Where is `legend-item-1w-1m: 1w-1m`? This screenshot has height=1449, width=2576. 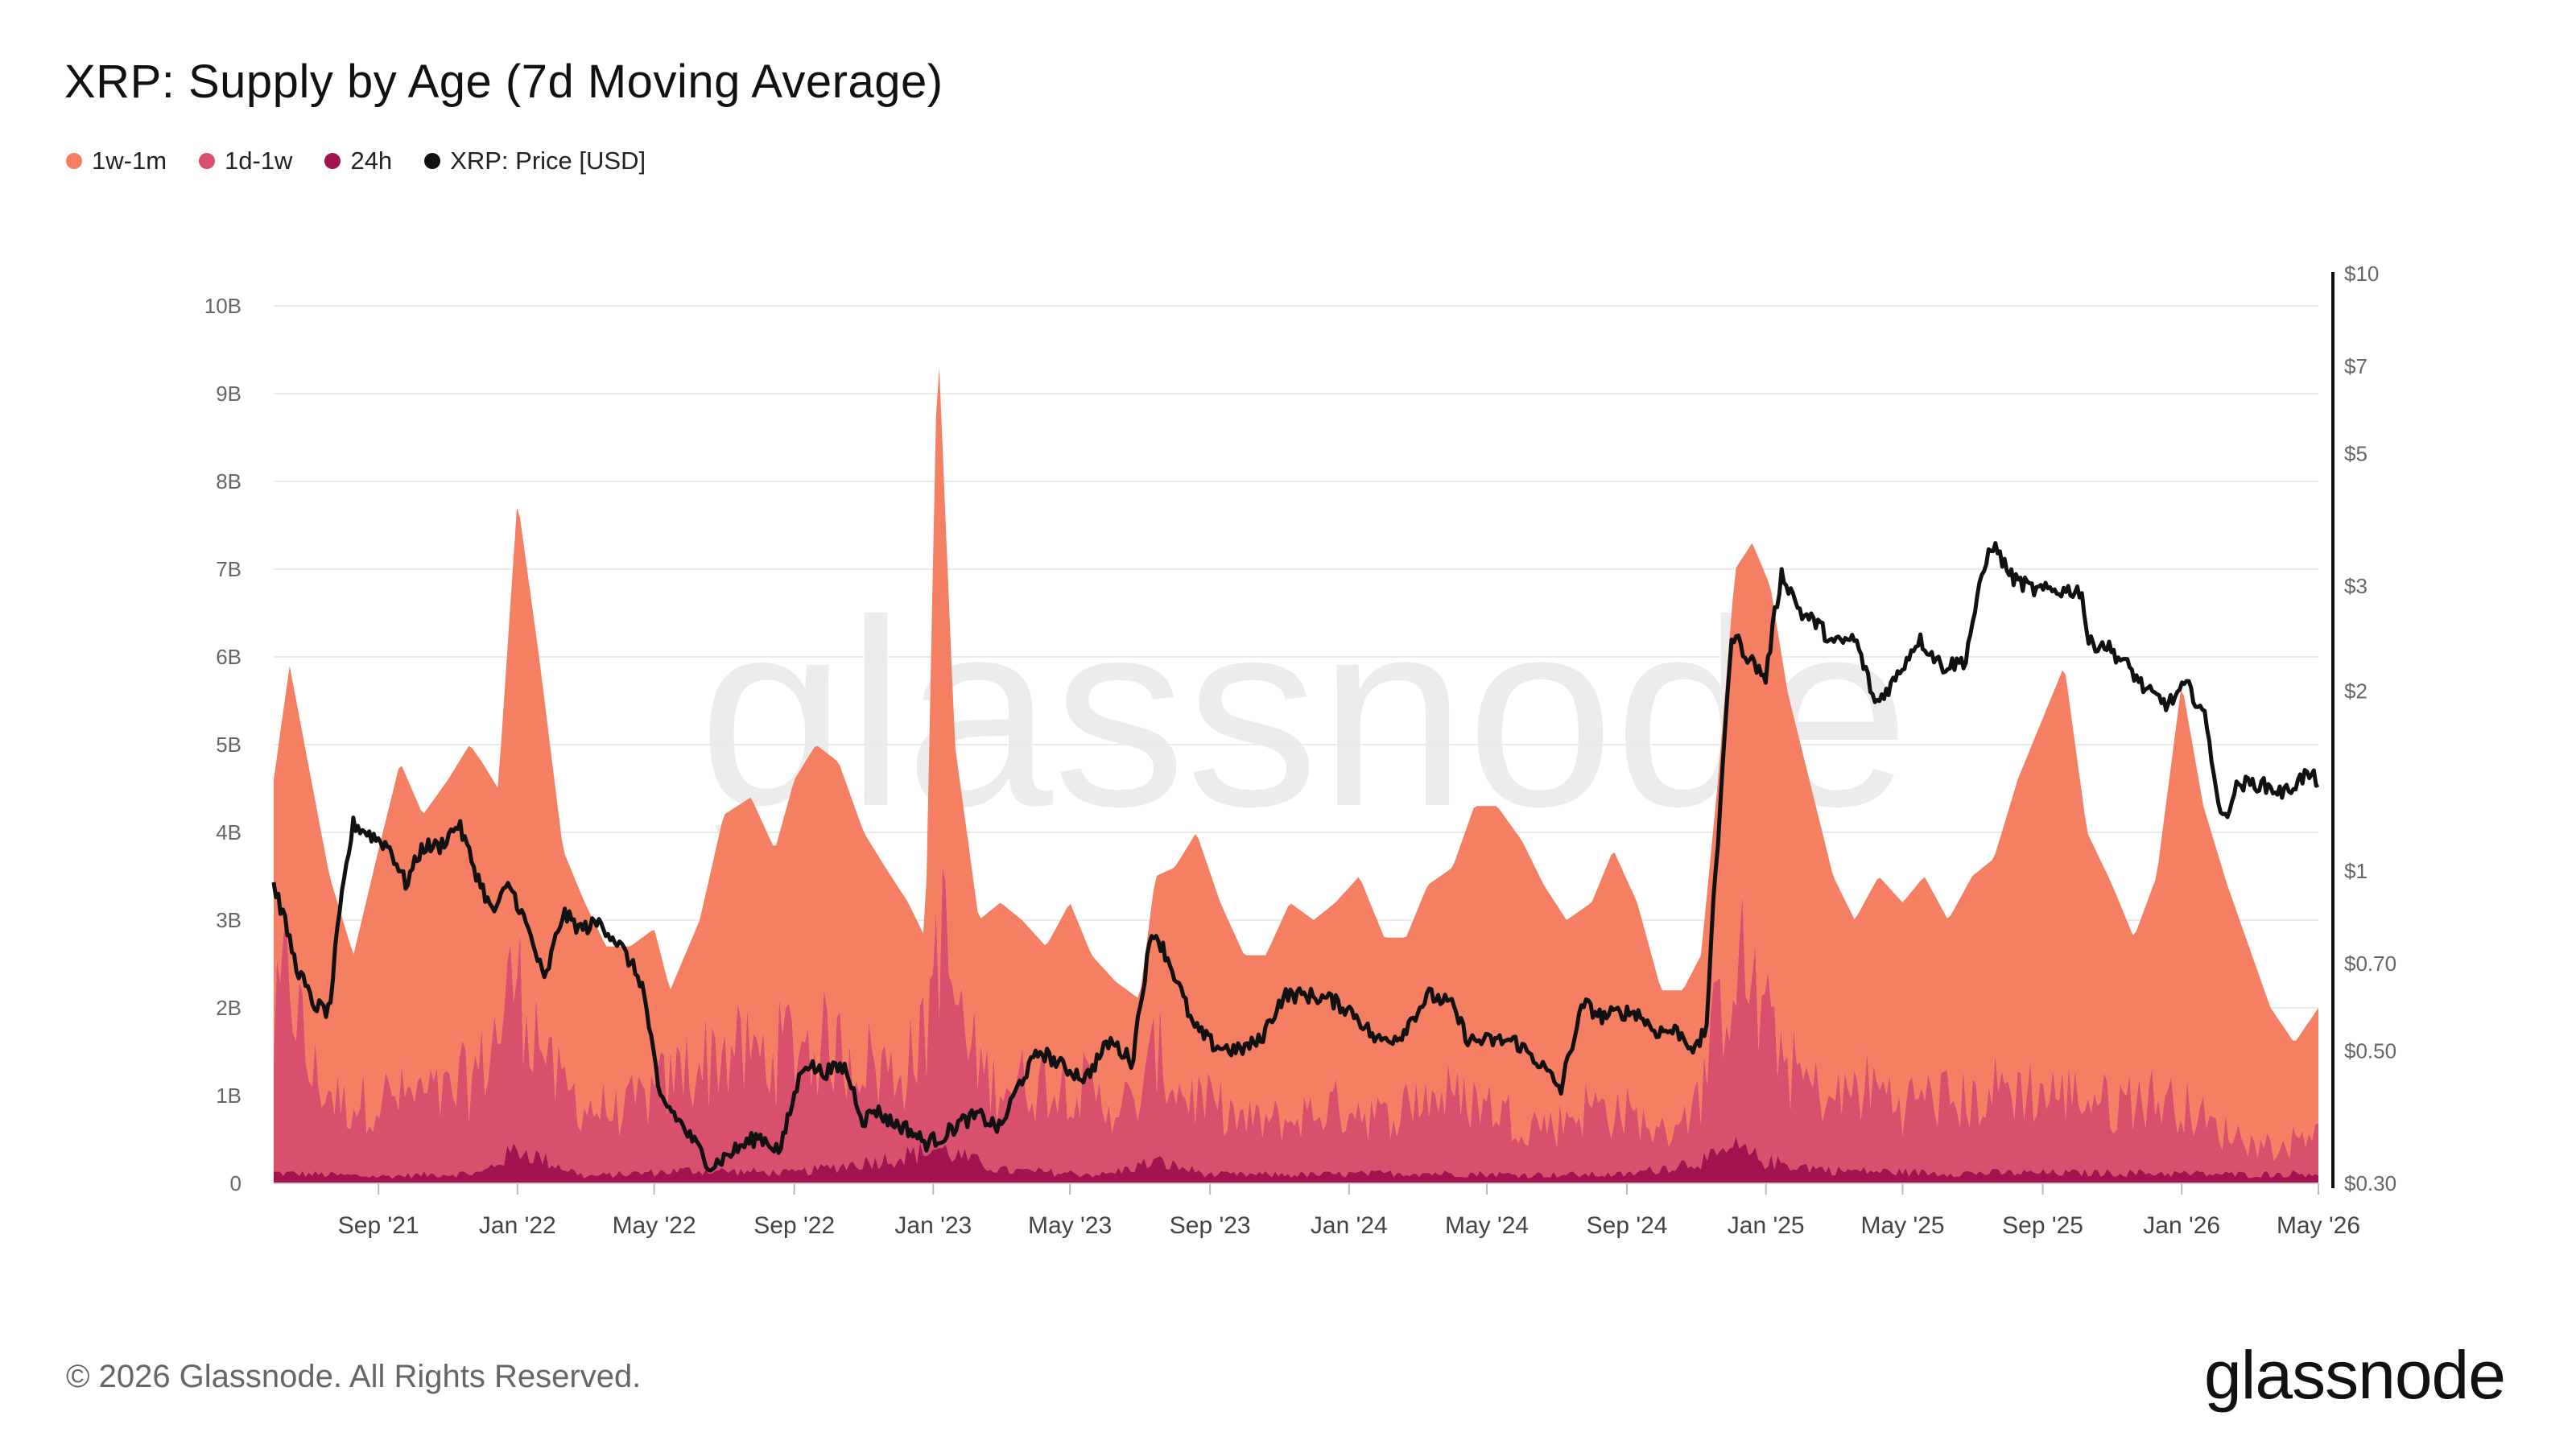
legend-item-1w-1m: 1w-1m is located at coordinates (116, 161).